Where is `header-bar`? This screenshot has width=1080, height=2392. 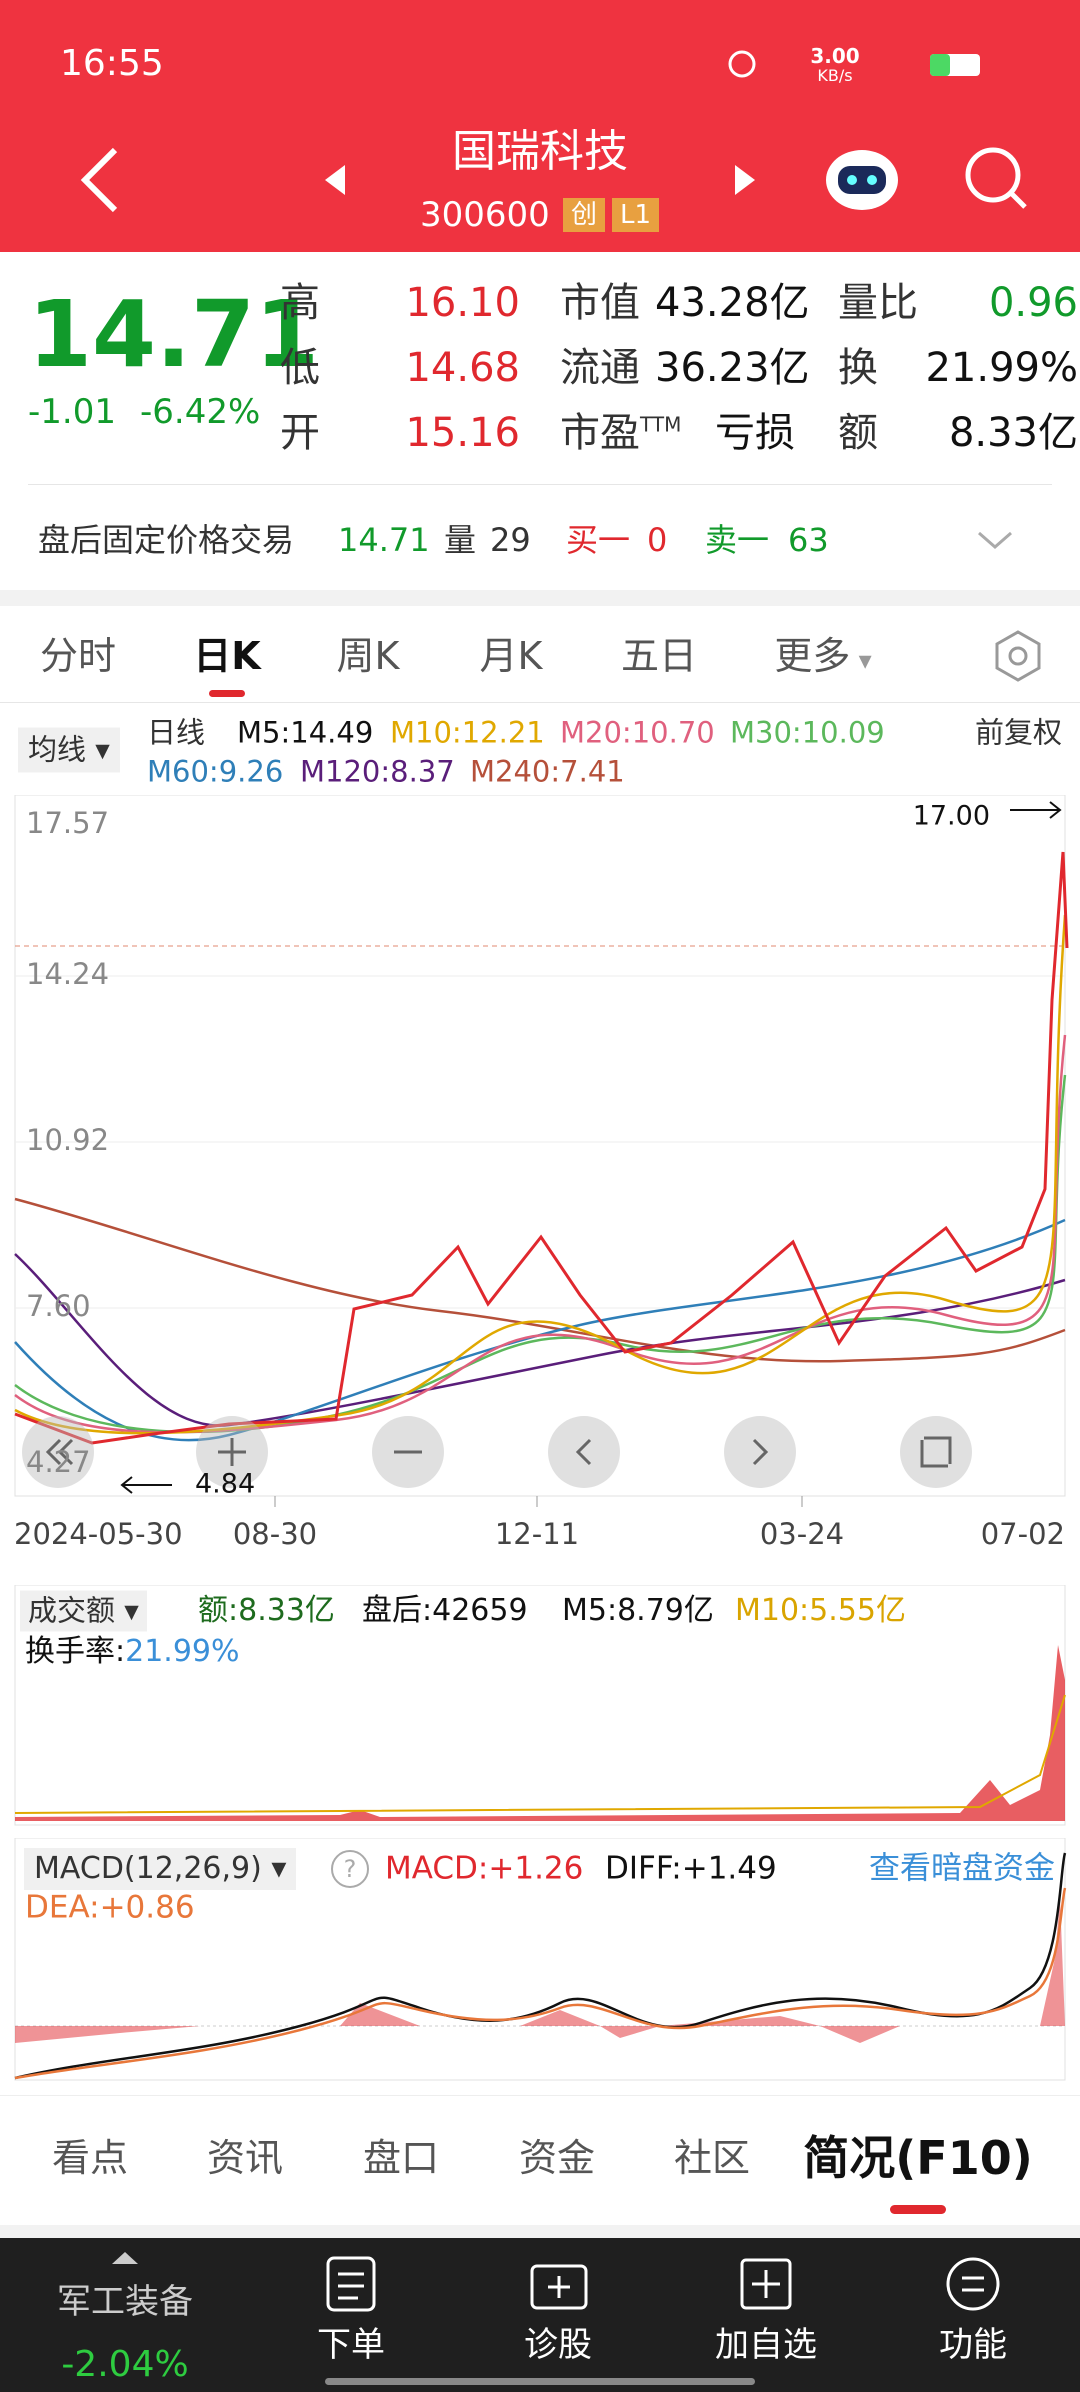 header-bar is located at coordinates (540, 126).